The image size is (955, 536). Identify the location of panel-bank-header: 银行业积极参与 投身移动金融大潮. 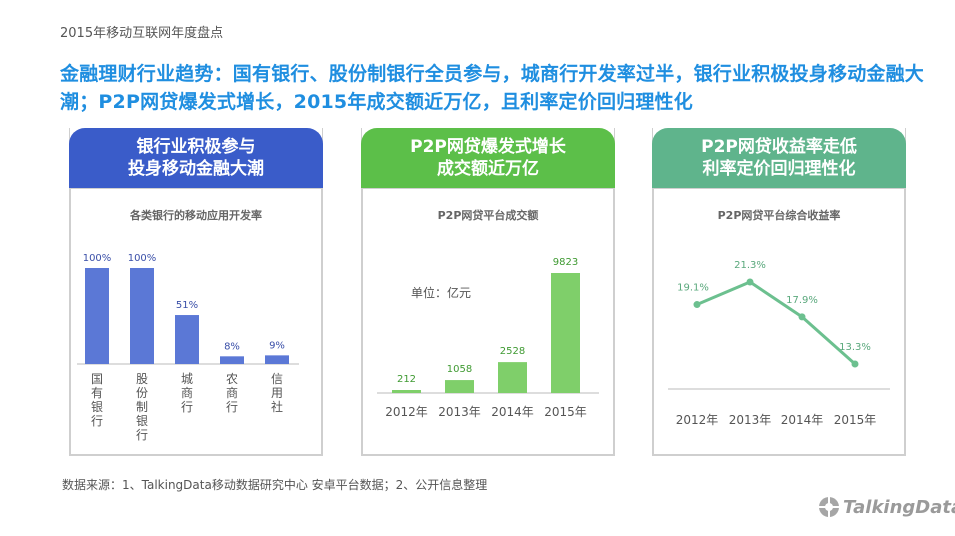
(196, 158).